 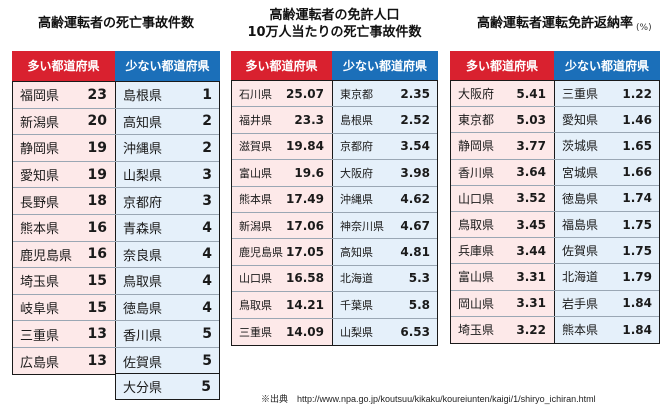 What do you see at coordinates (207, 174) in the screenshot?
I see `prefecture-value: 3` at bounding box center [207, 174].